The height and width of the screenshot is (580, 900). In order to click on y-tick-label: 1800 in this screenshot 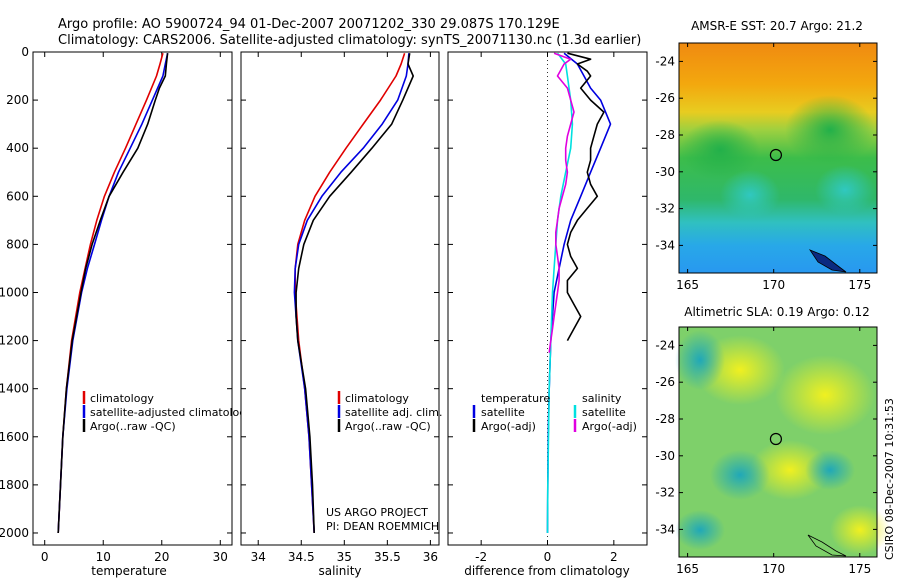, I will do `click(14, 485)`.